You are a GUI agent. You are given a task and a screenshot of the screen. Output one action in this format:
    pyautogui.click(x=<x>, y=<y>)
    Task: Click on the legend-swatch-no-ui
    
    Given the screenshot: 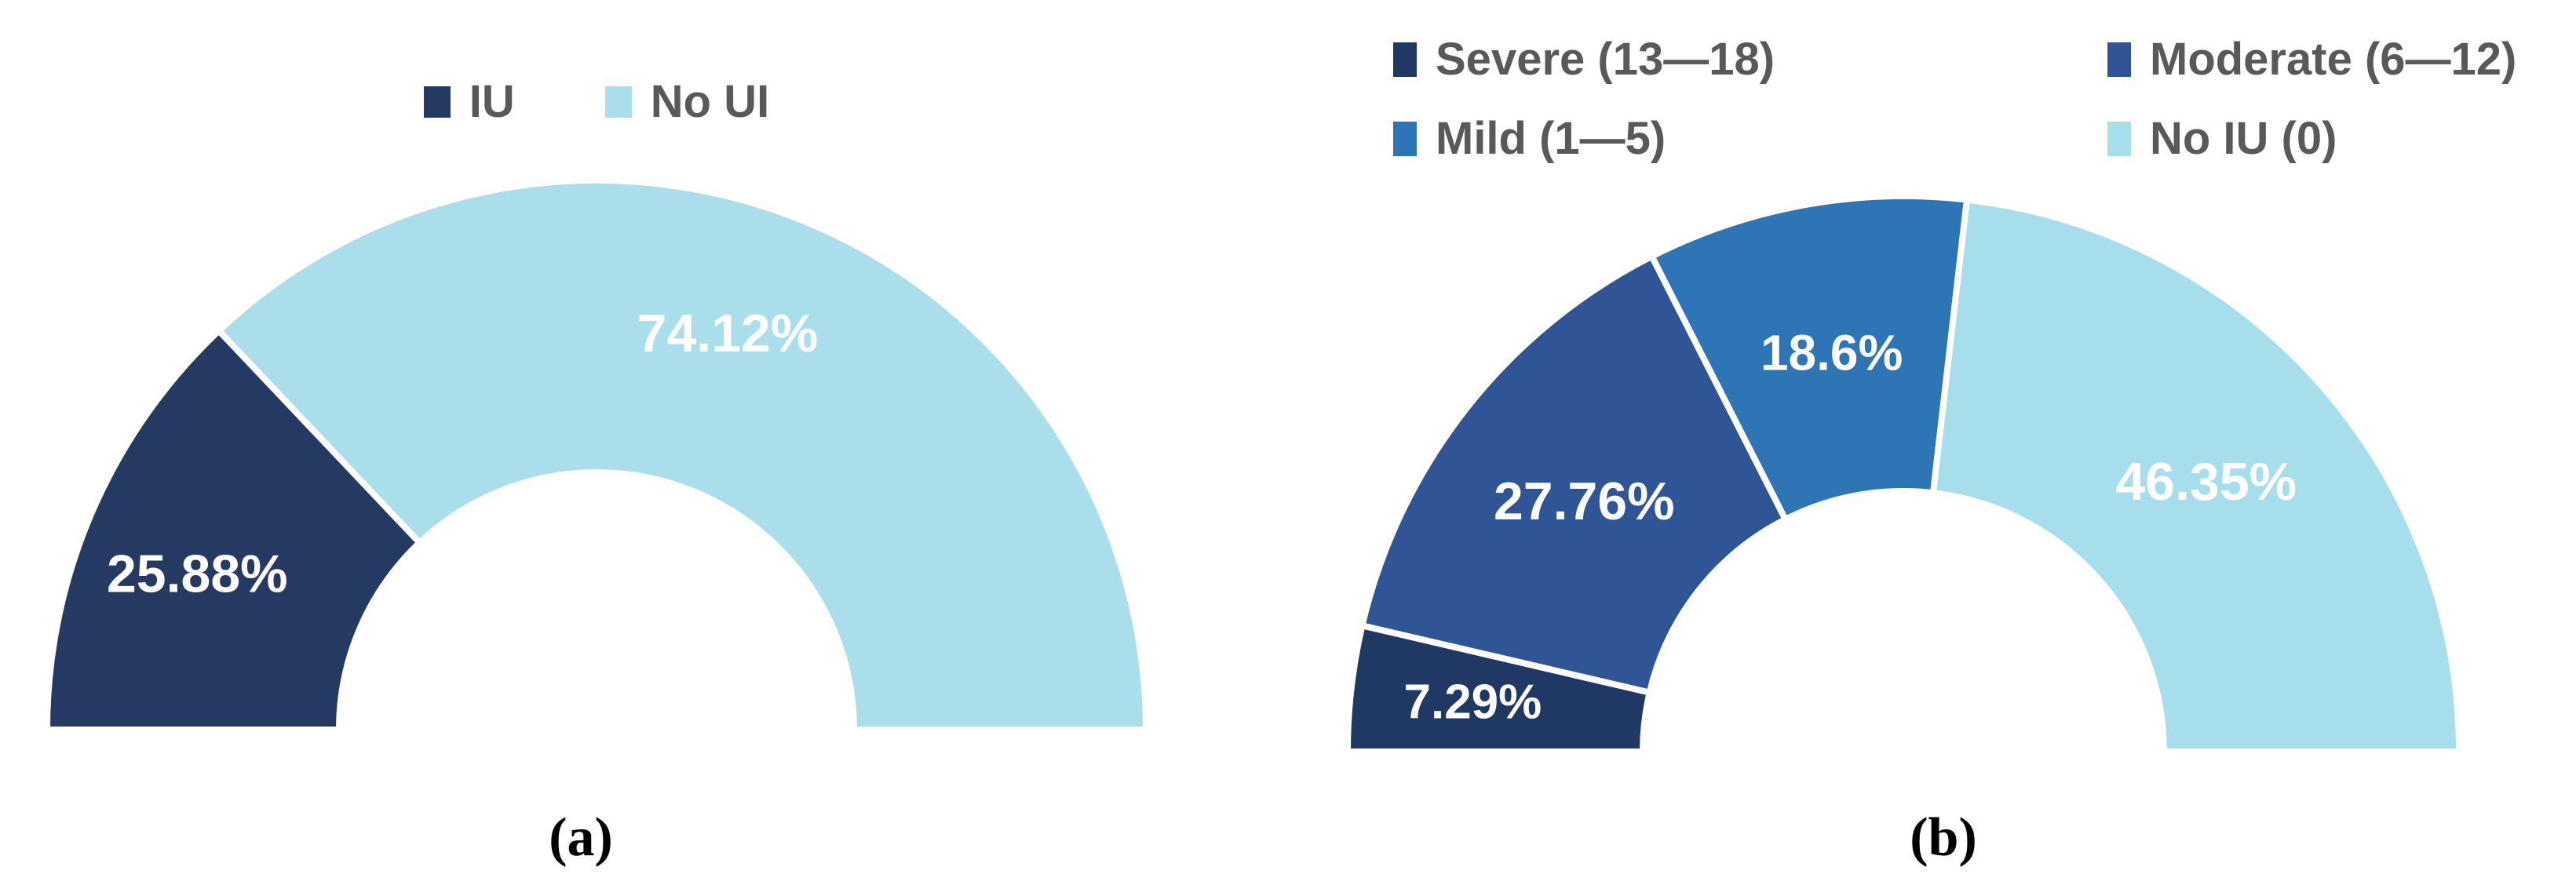 What is the action you would take?
    pyautogui.click(x=618, y=102)
    